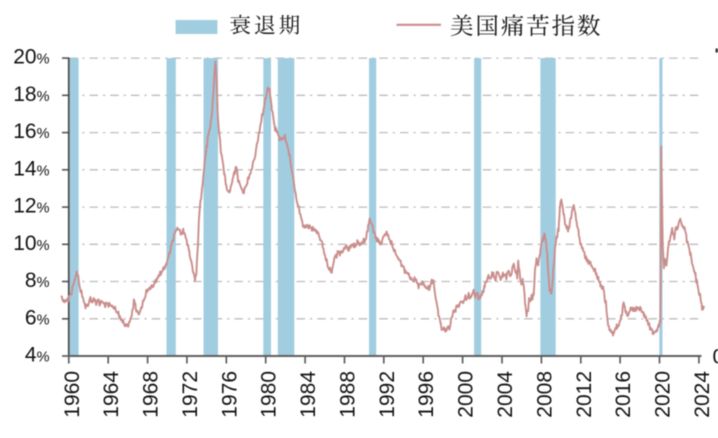 Image resolution: width=718 pixels, height=438 pixels. I want to click on svg-text: 1984, so click(308, 394).